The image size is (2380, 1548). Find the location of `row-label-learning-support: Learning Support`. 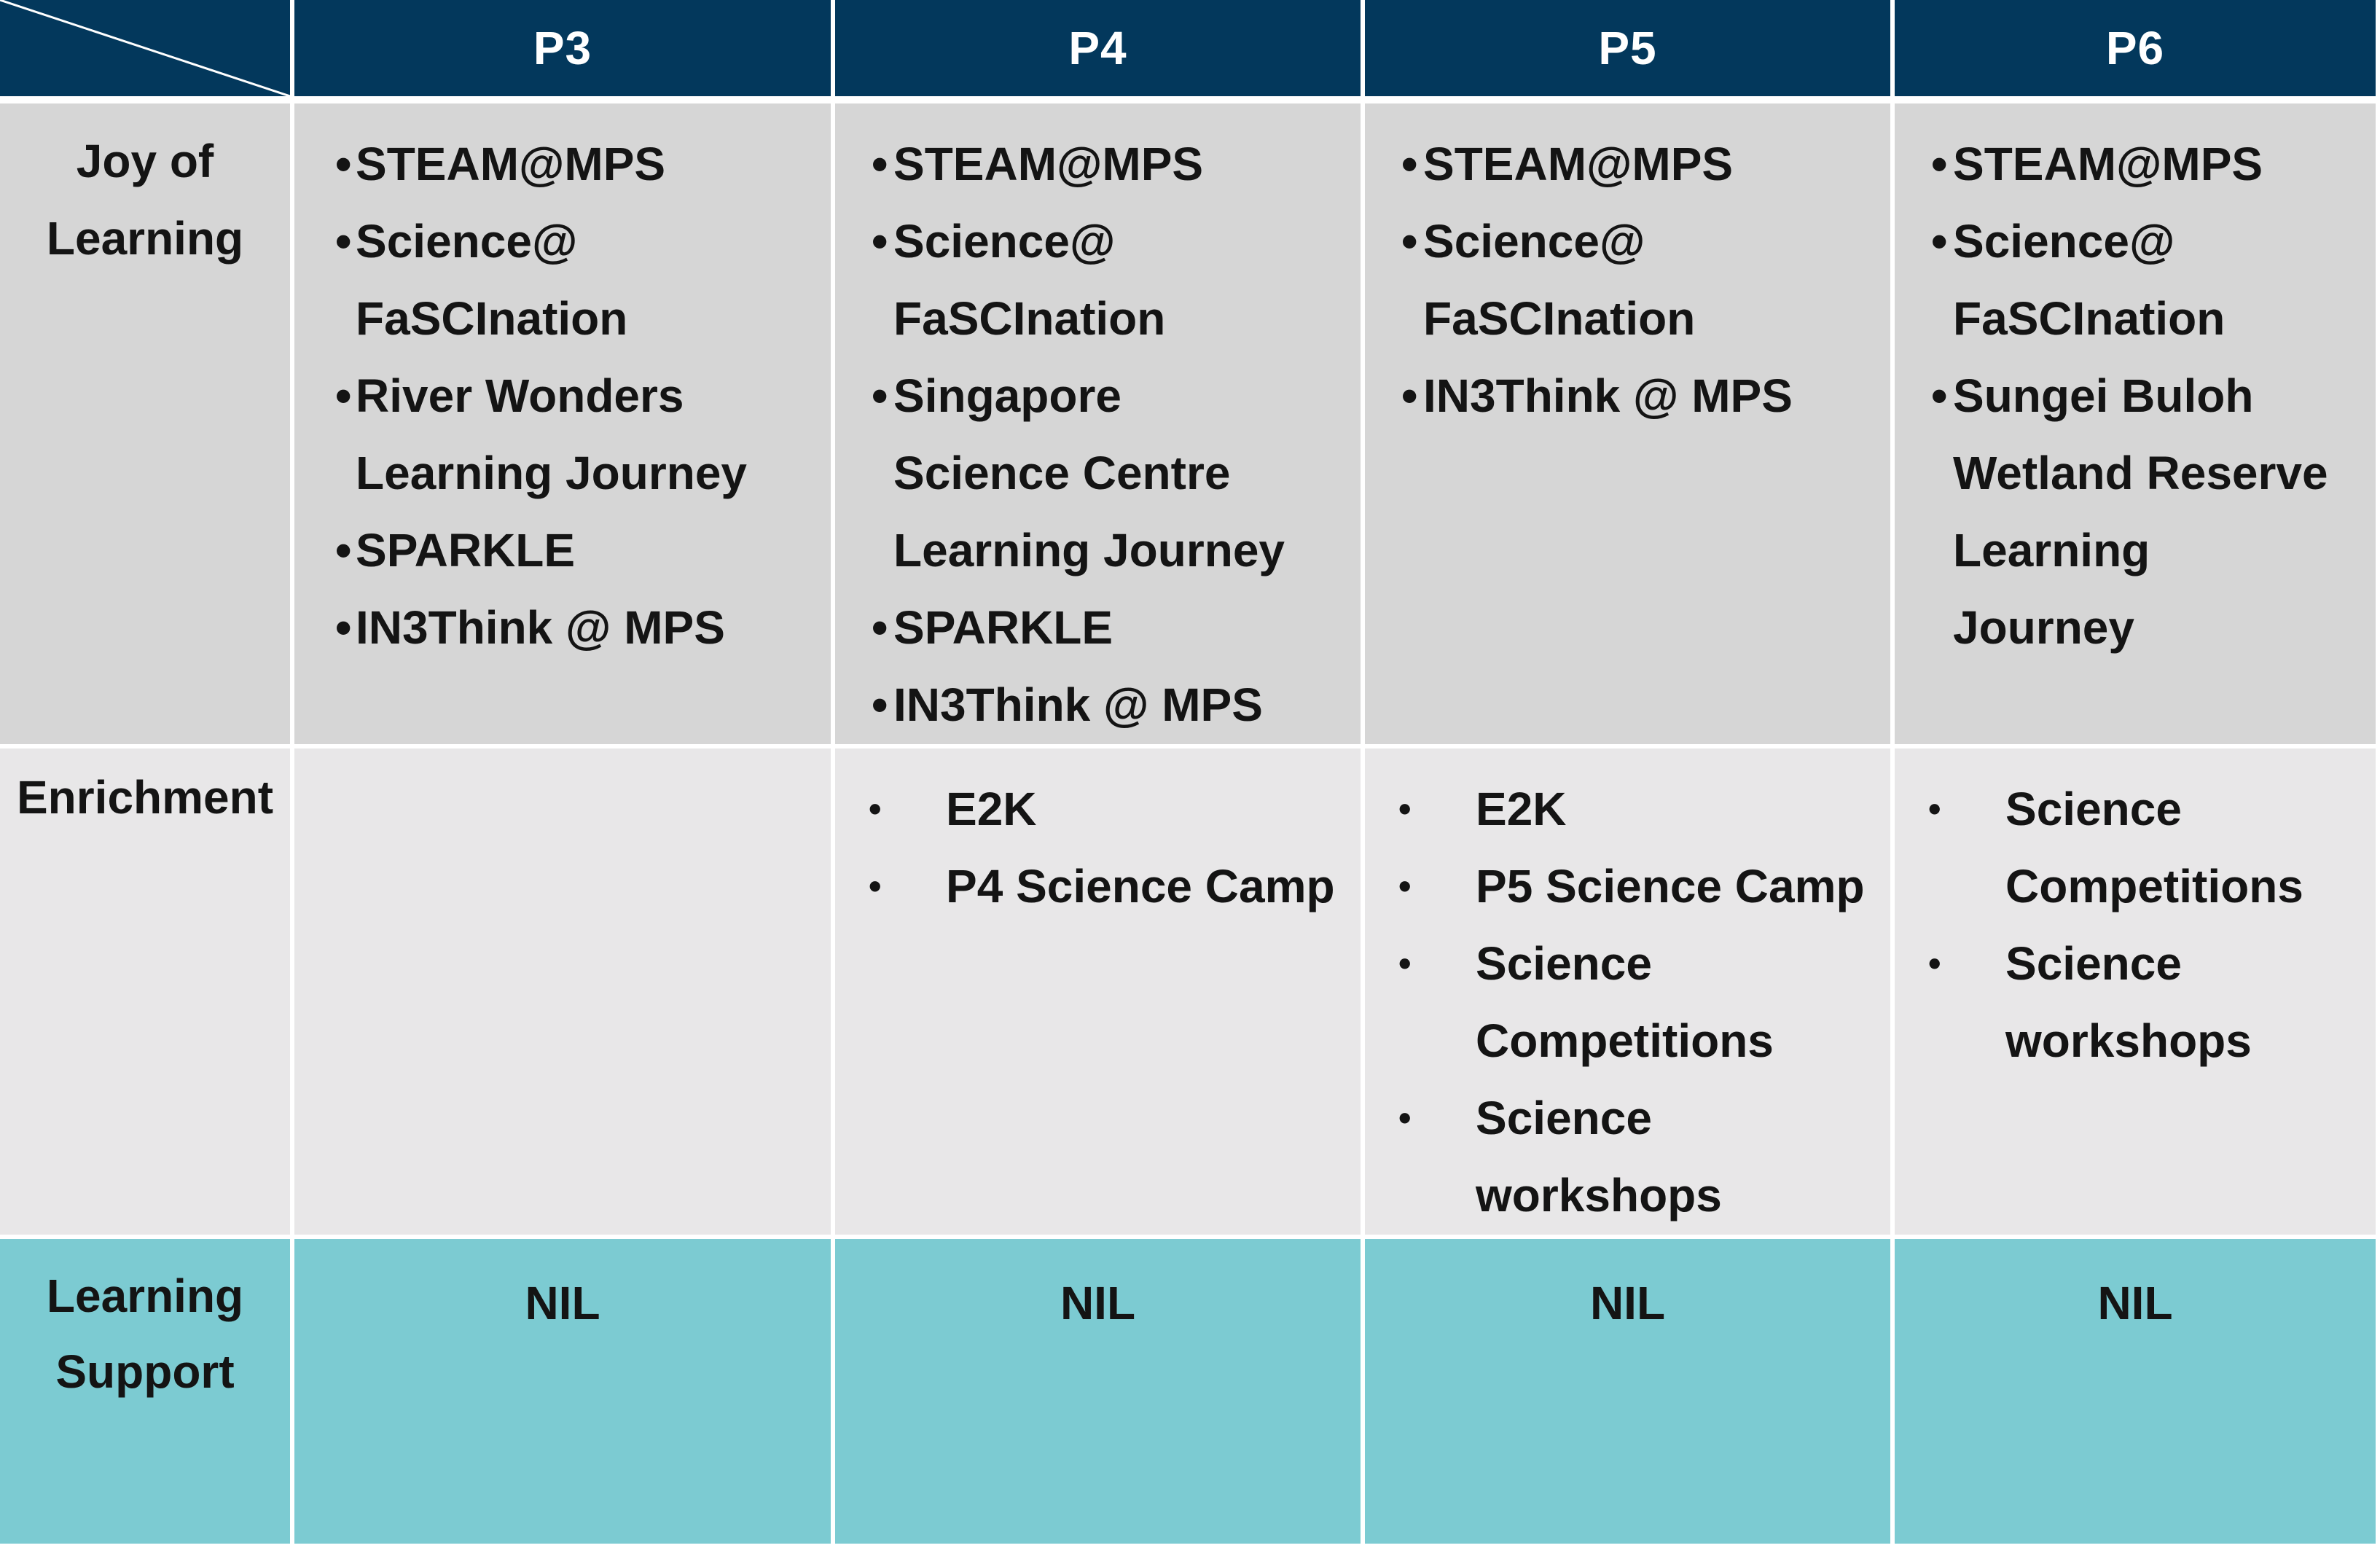

row-label-learning-support: Learning Support is located at coordinates (147, 1393).